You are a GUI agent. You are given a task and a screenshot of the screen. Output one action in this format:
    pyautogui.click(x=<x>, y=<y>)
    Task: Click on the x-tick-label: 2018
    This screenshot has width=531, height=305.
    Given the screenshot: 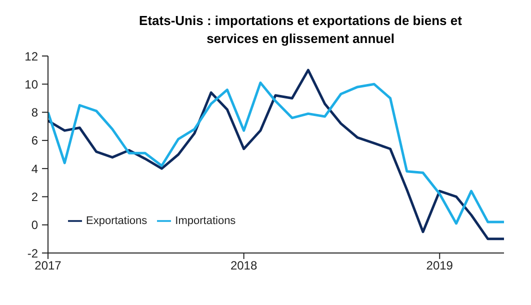 What is the action you would take?
    pyautogui.click(x=244, y=265)
    